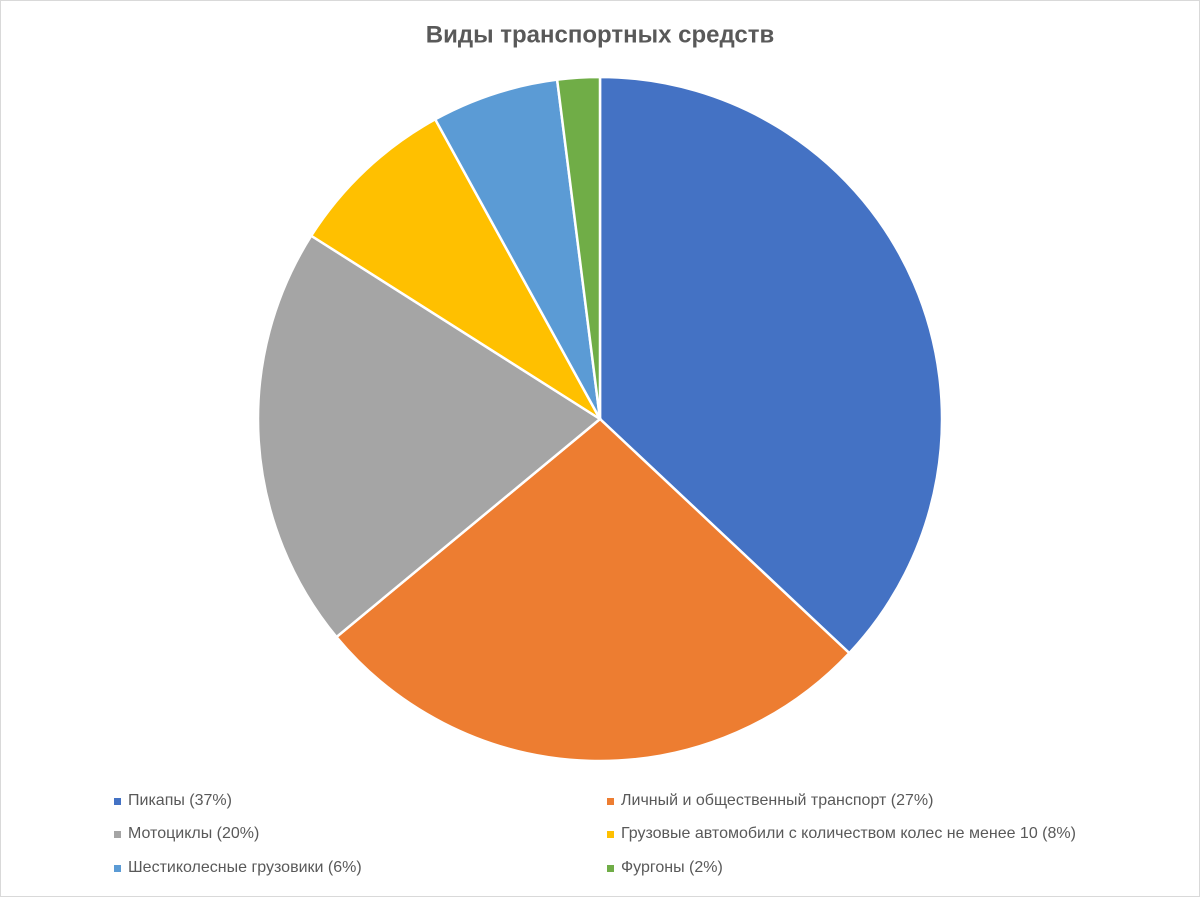 The height and width of the screenshot is (897, 1200). What do you see at coordinates (672, 867) in the screenshot?
I see `legend-label: Фургоны (2%)` at bounding box center [672, 867].